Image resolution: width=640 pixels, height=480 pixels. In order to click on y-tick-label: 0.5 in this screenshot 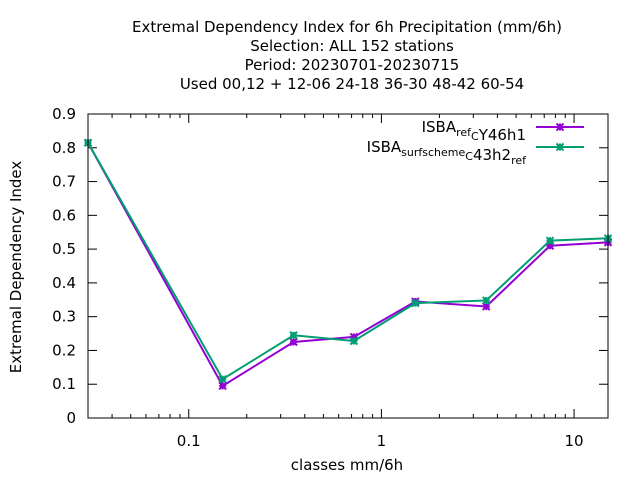, I will do `click(64, 249)`.